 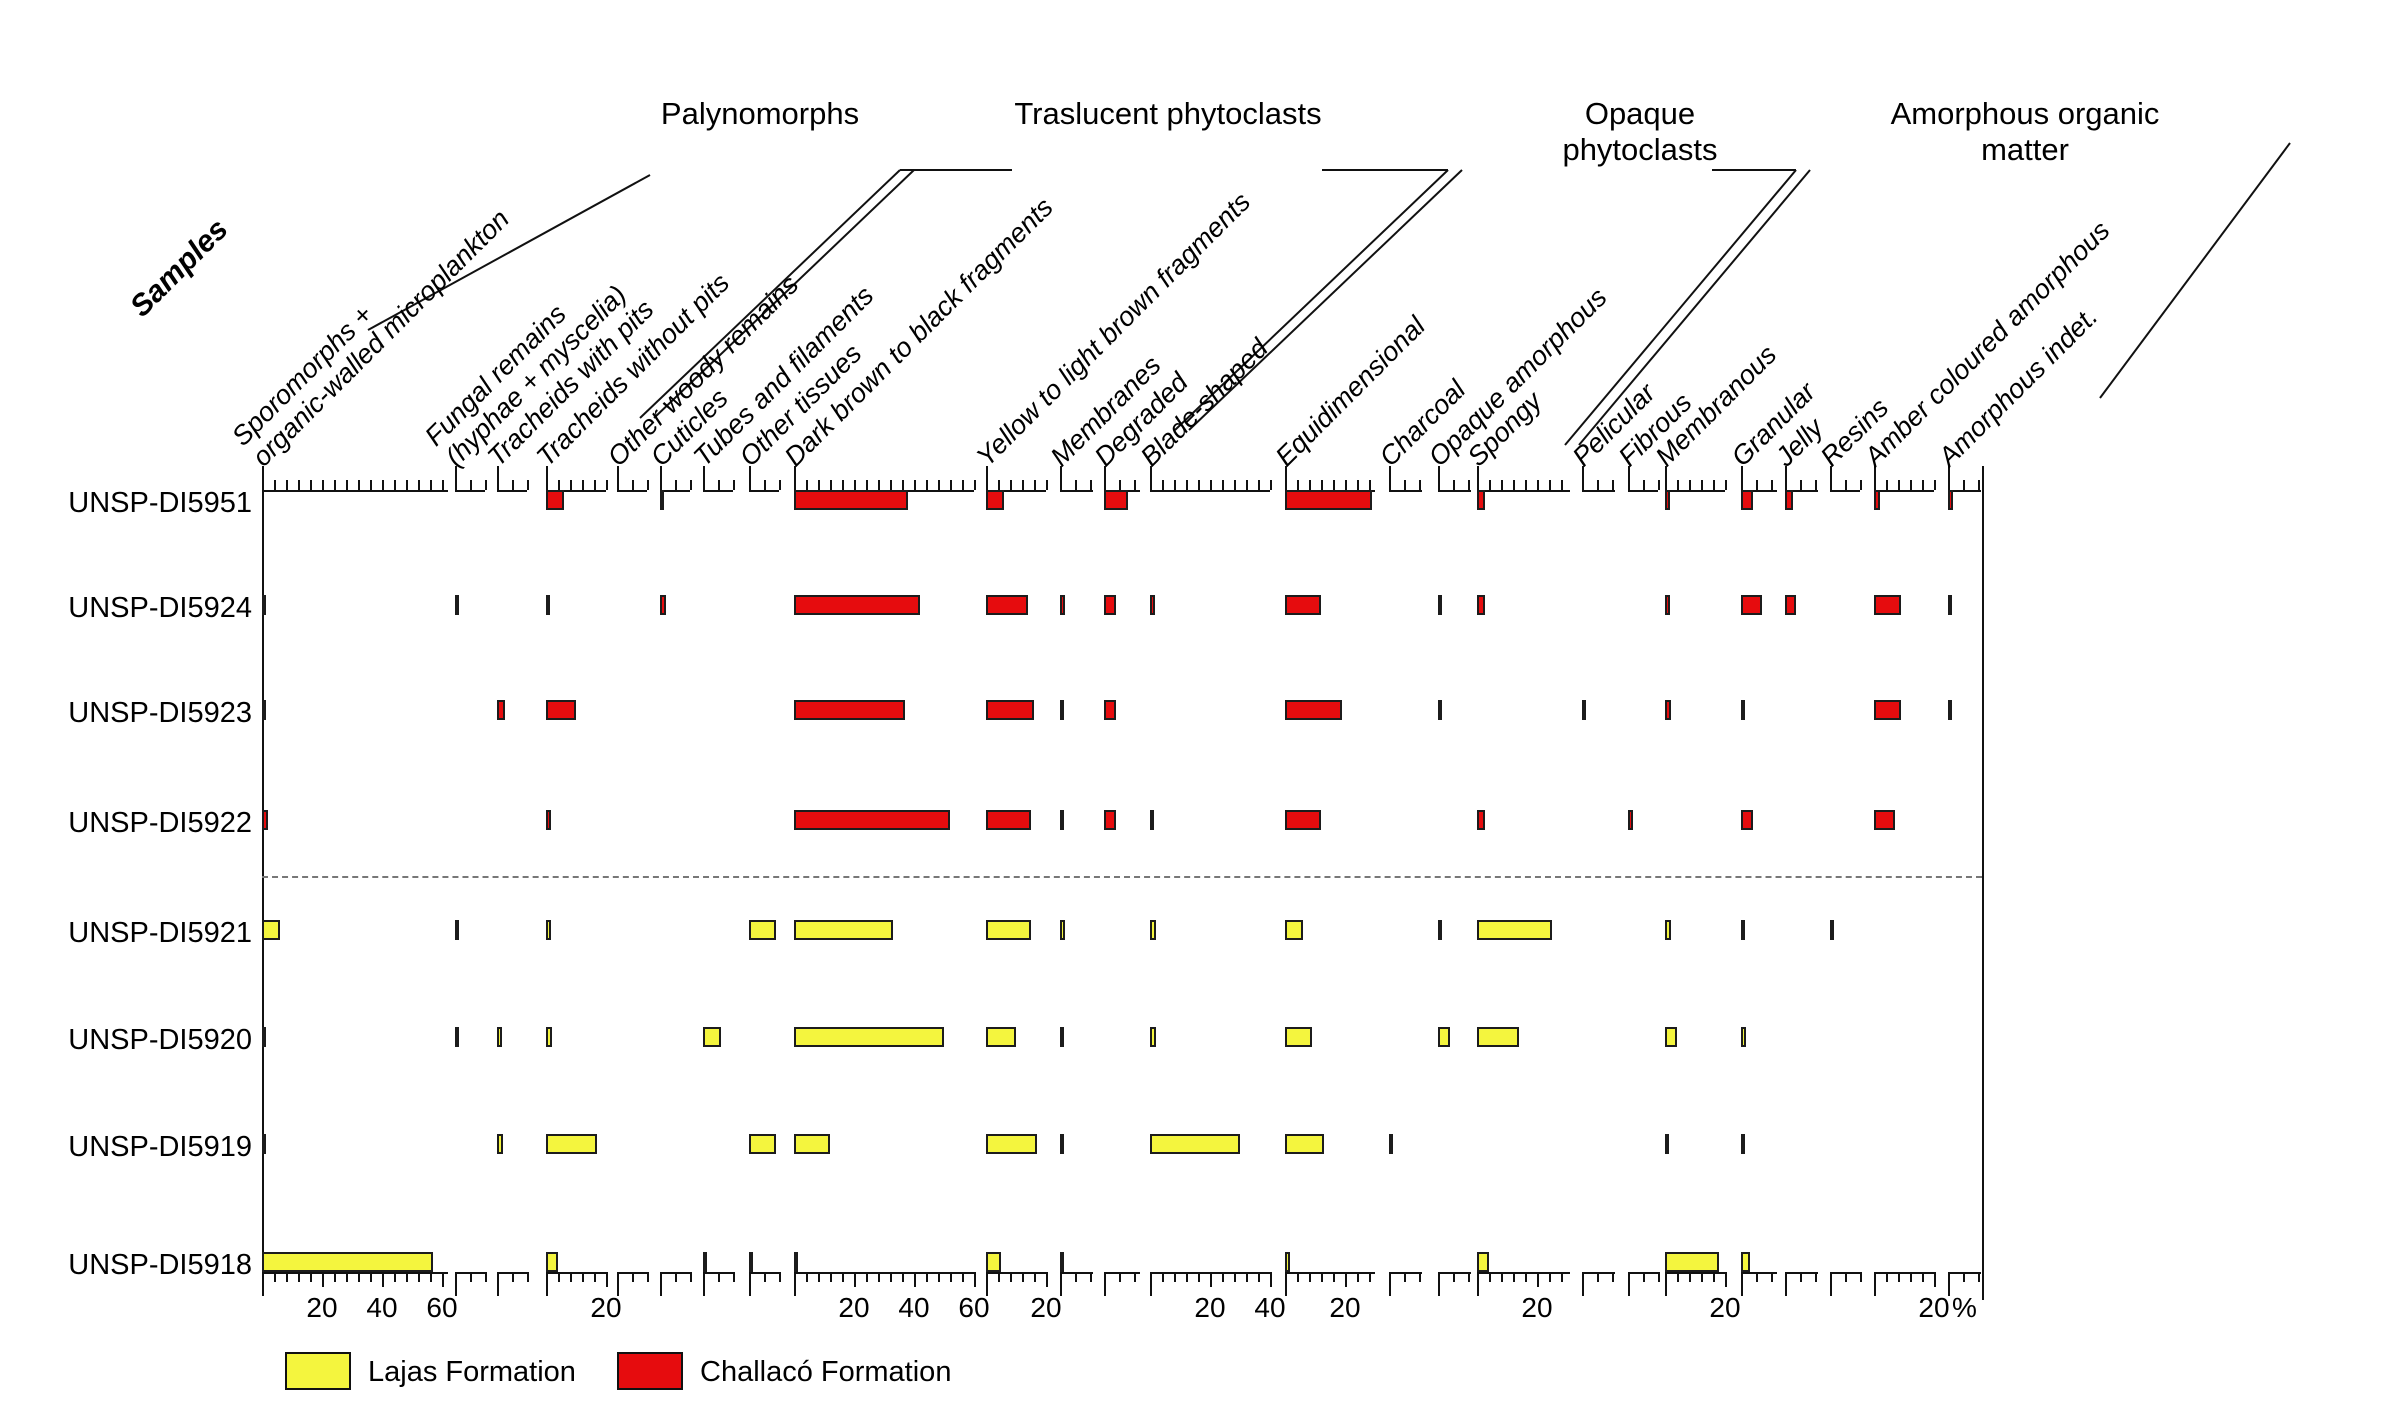 I want to click on sample-row-label: UNSP-DI5919, so click(x=160, y=1147).